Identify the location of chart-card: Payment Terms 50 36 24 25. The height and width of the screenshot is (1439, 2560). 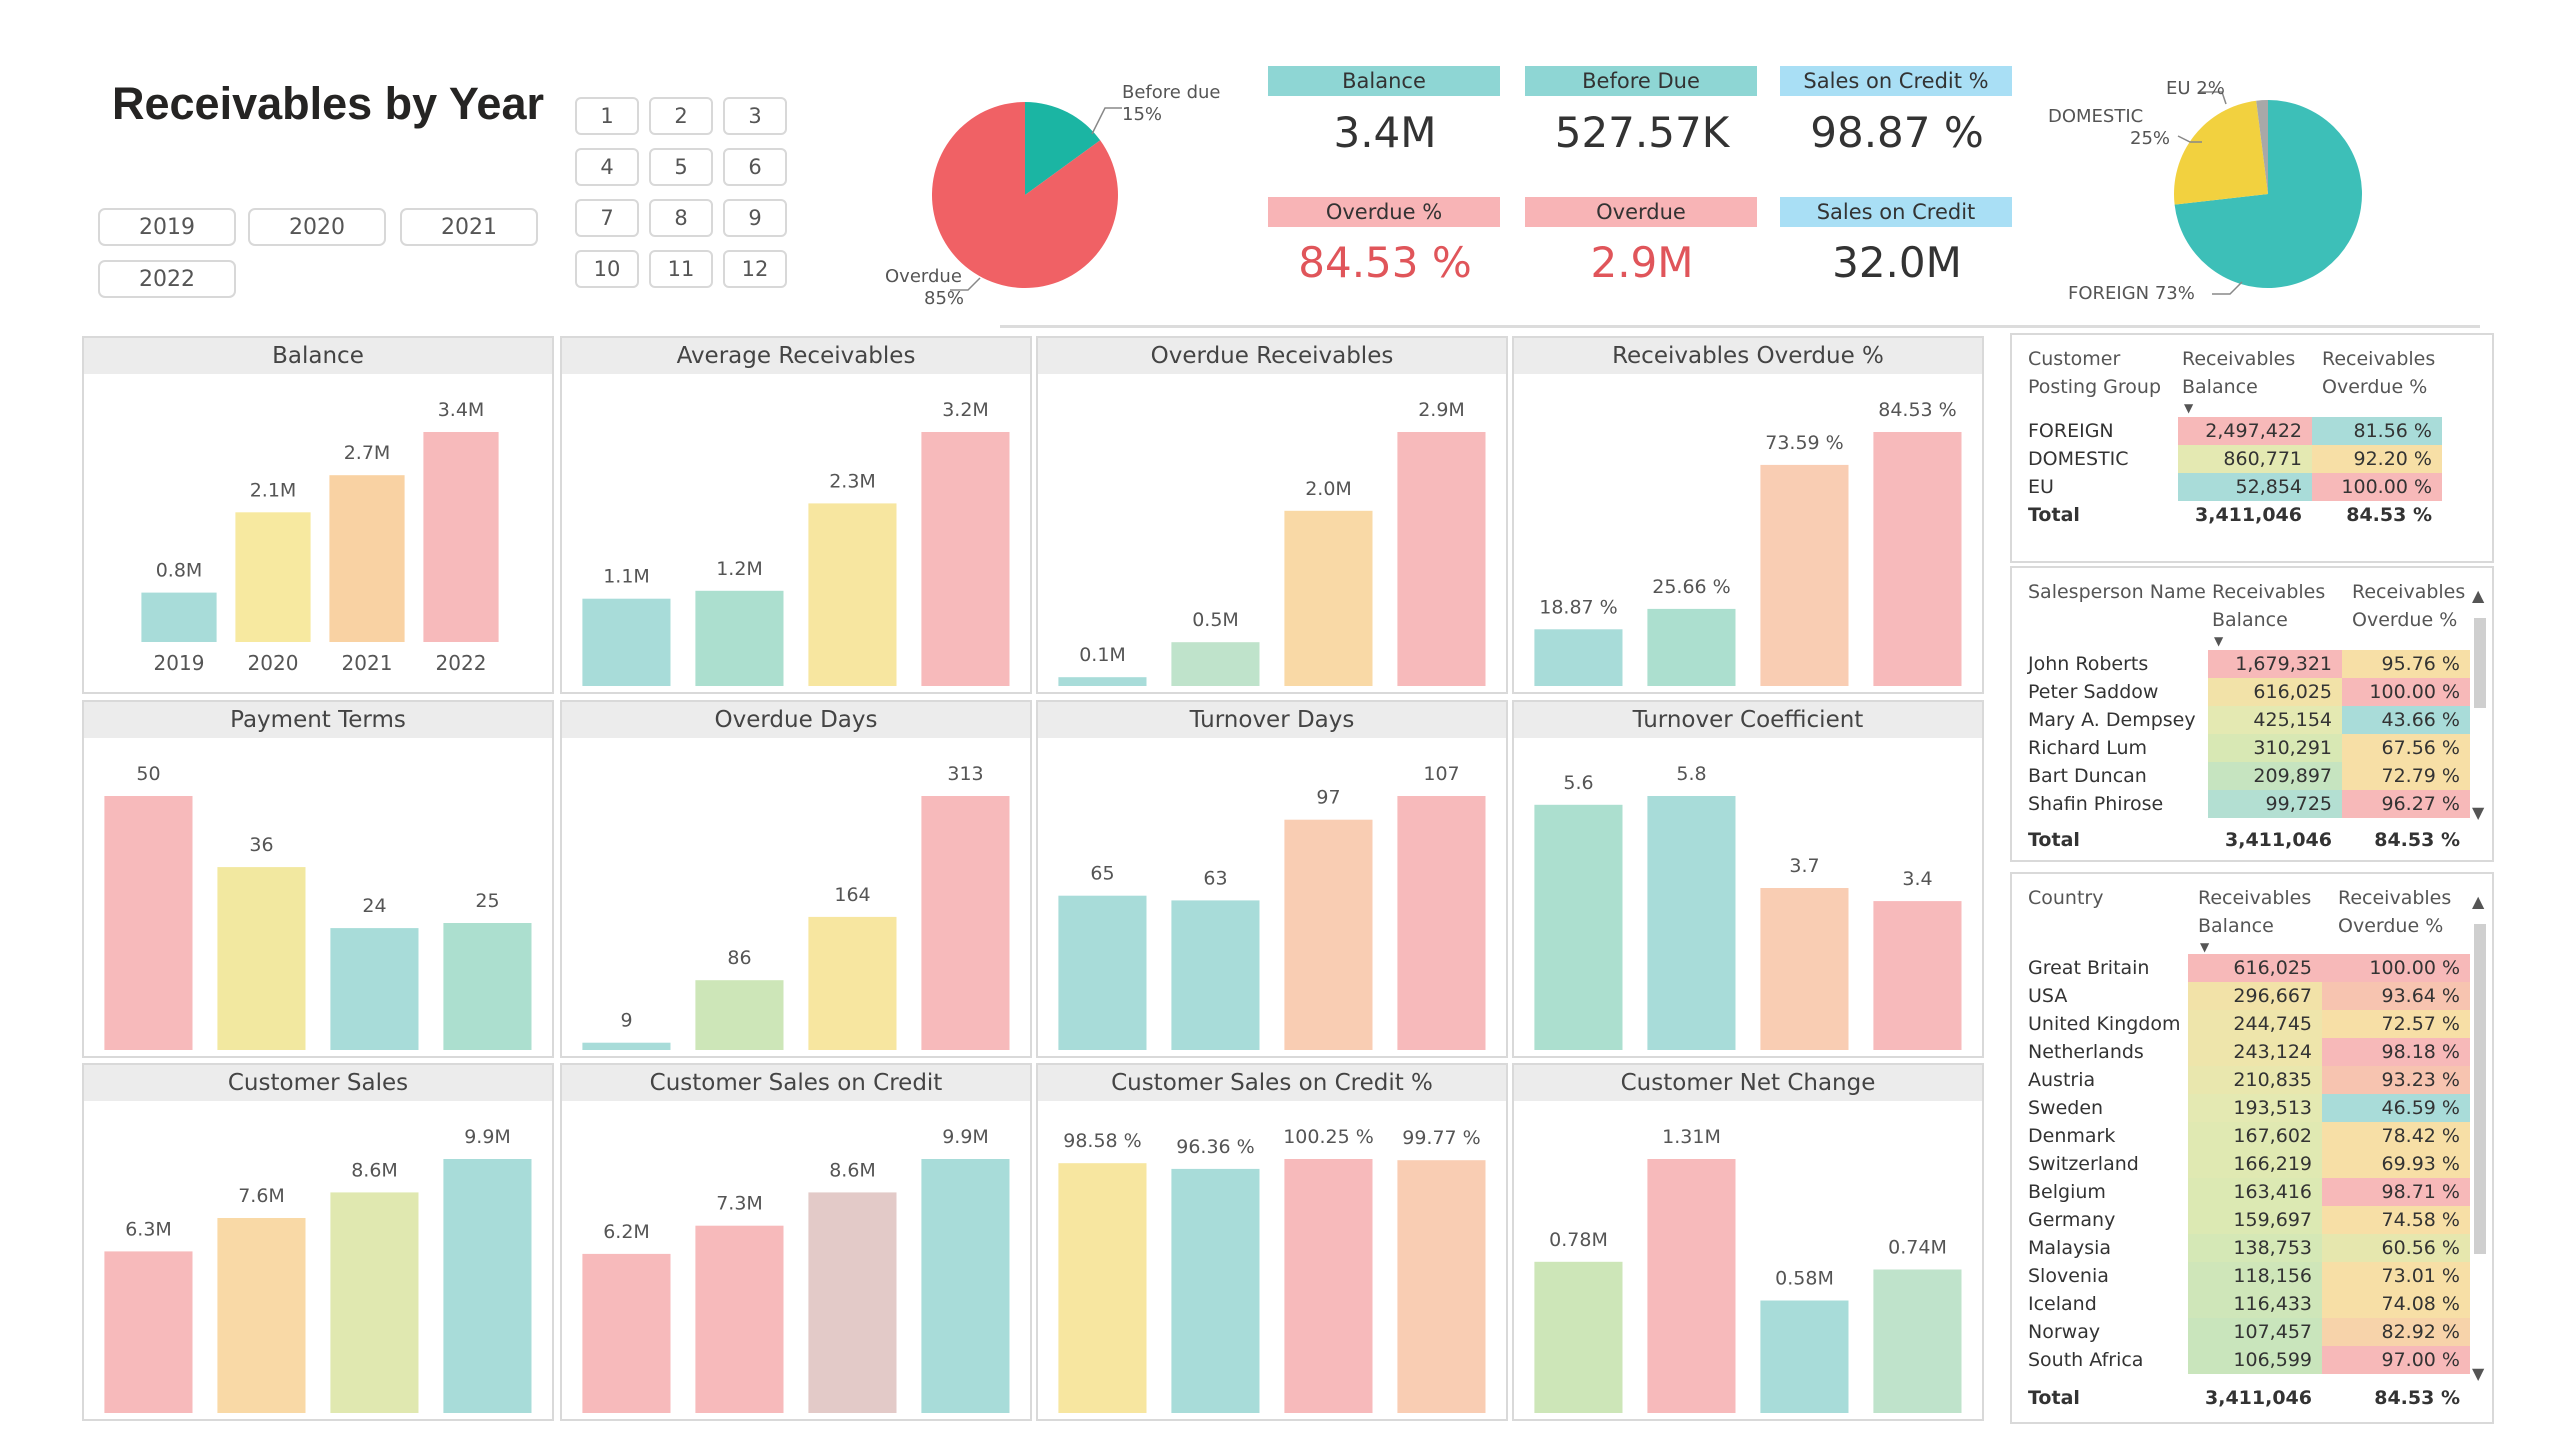
(318, 879).